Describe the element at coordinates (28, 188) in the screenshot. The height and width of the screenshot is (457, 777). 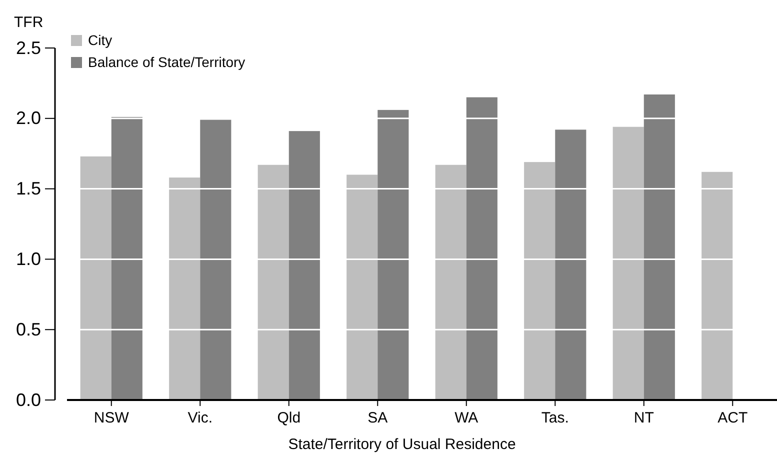
I see `y-tick-label: 1.5` at that location.